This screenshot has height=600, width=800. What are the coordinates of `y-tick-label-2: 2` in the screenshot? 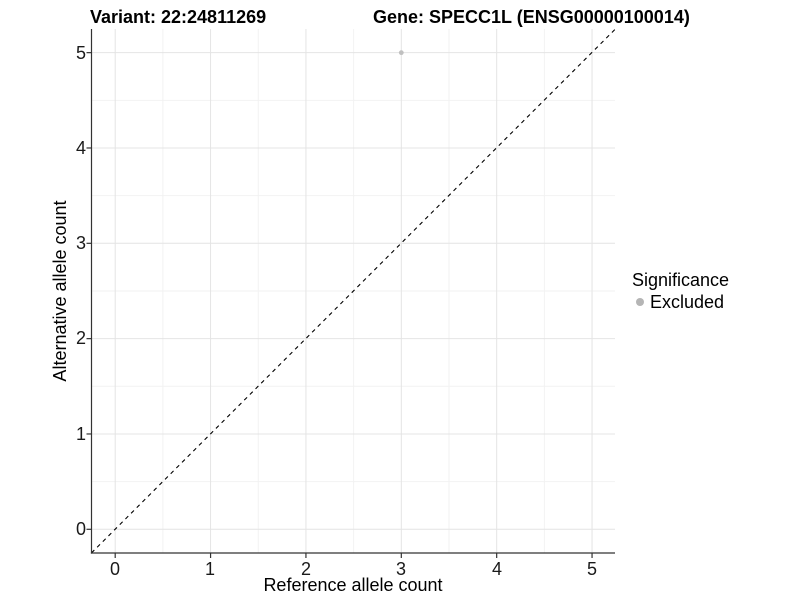 It's located at (80, 338).